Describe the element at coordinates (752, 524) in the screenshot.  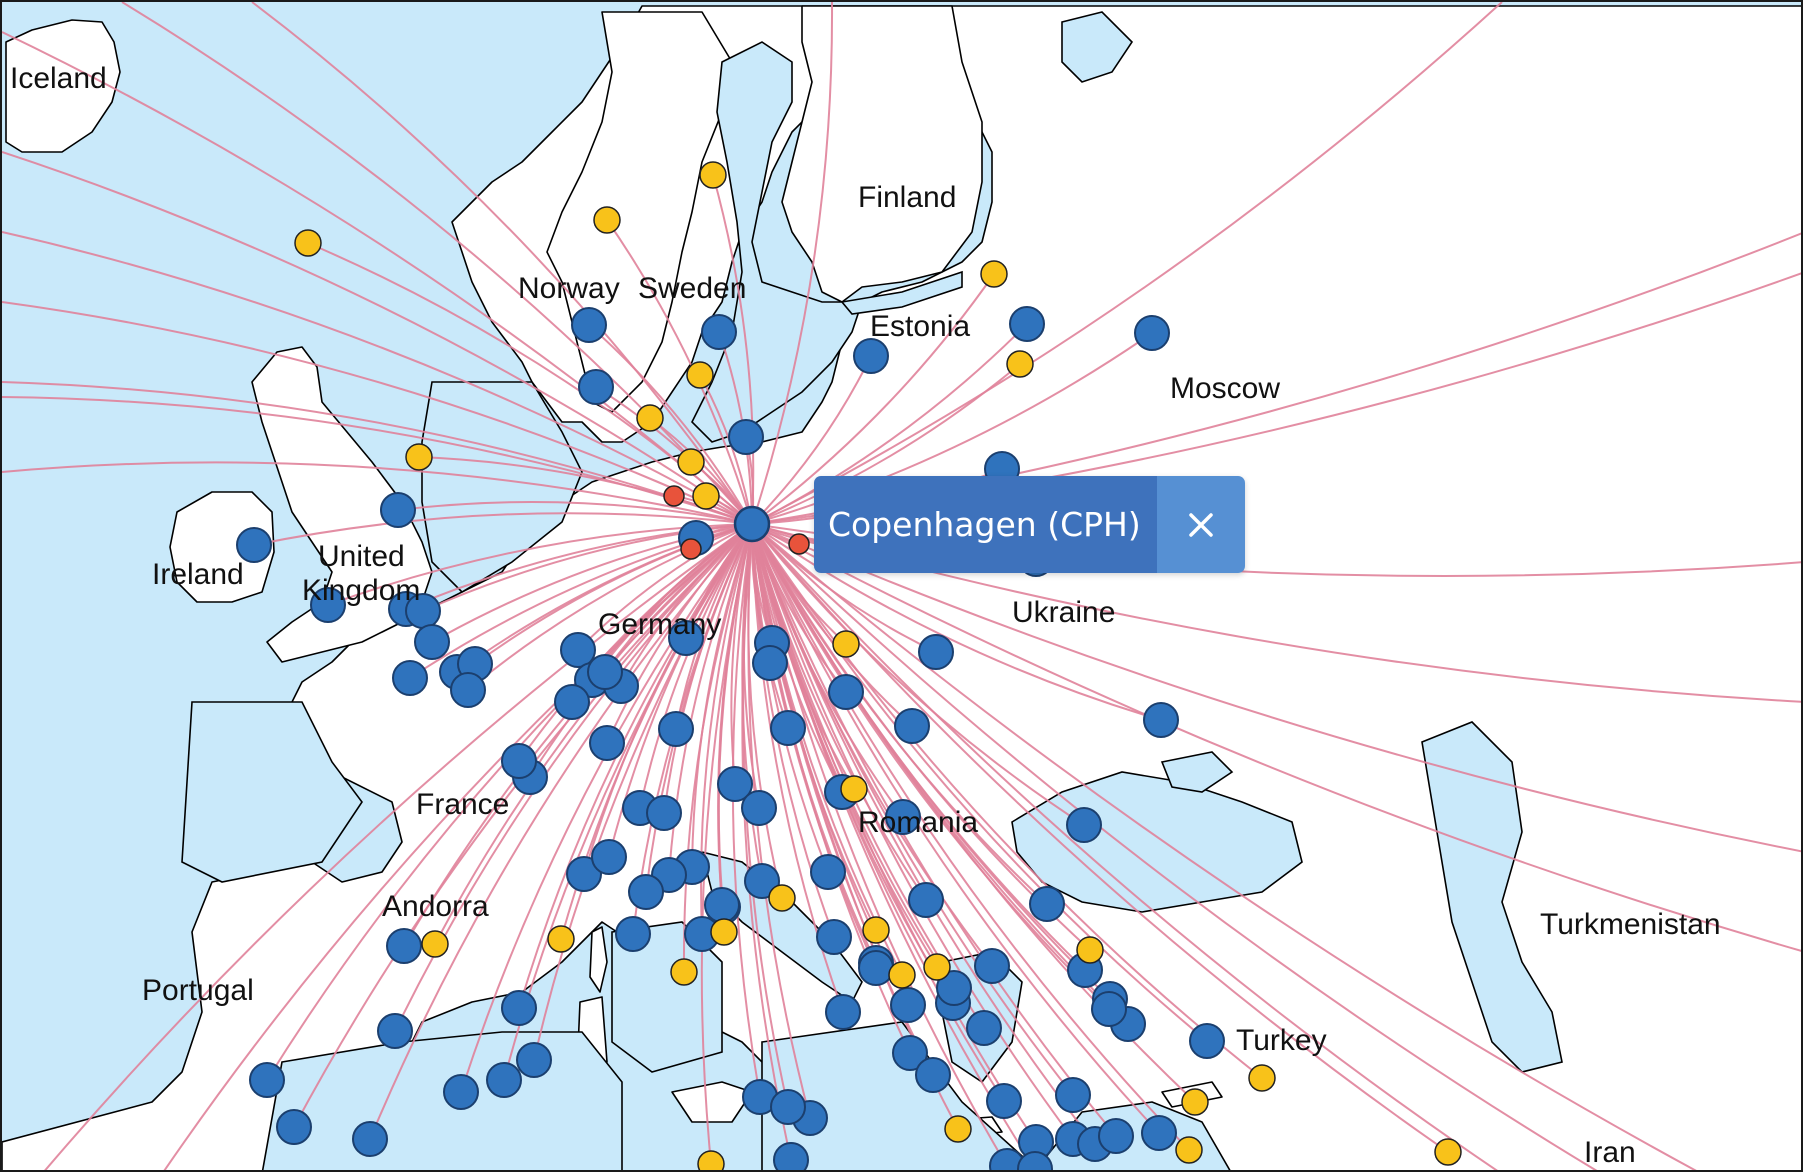
I see `hub-marker-copenhagen` at that location.